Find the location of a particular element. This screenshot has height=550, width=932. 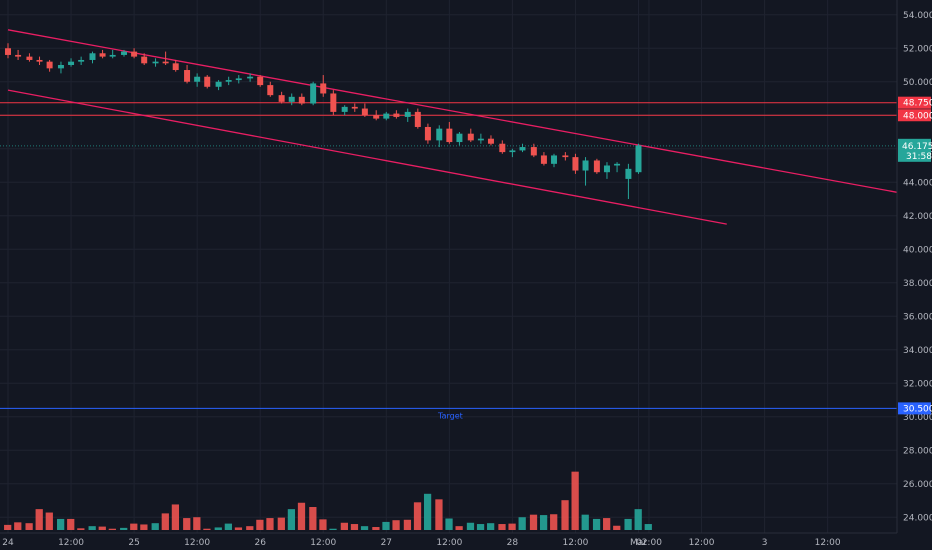

volume-bars is located at coordinates (328, 500).